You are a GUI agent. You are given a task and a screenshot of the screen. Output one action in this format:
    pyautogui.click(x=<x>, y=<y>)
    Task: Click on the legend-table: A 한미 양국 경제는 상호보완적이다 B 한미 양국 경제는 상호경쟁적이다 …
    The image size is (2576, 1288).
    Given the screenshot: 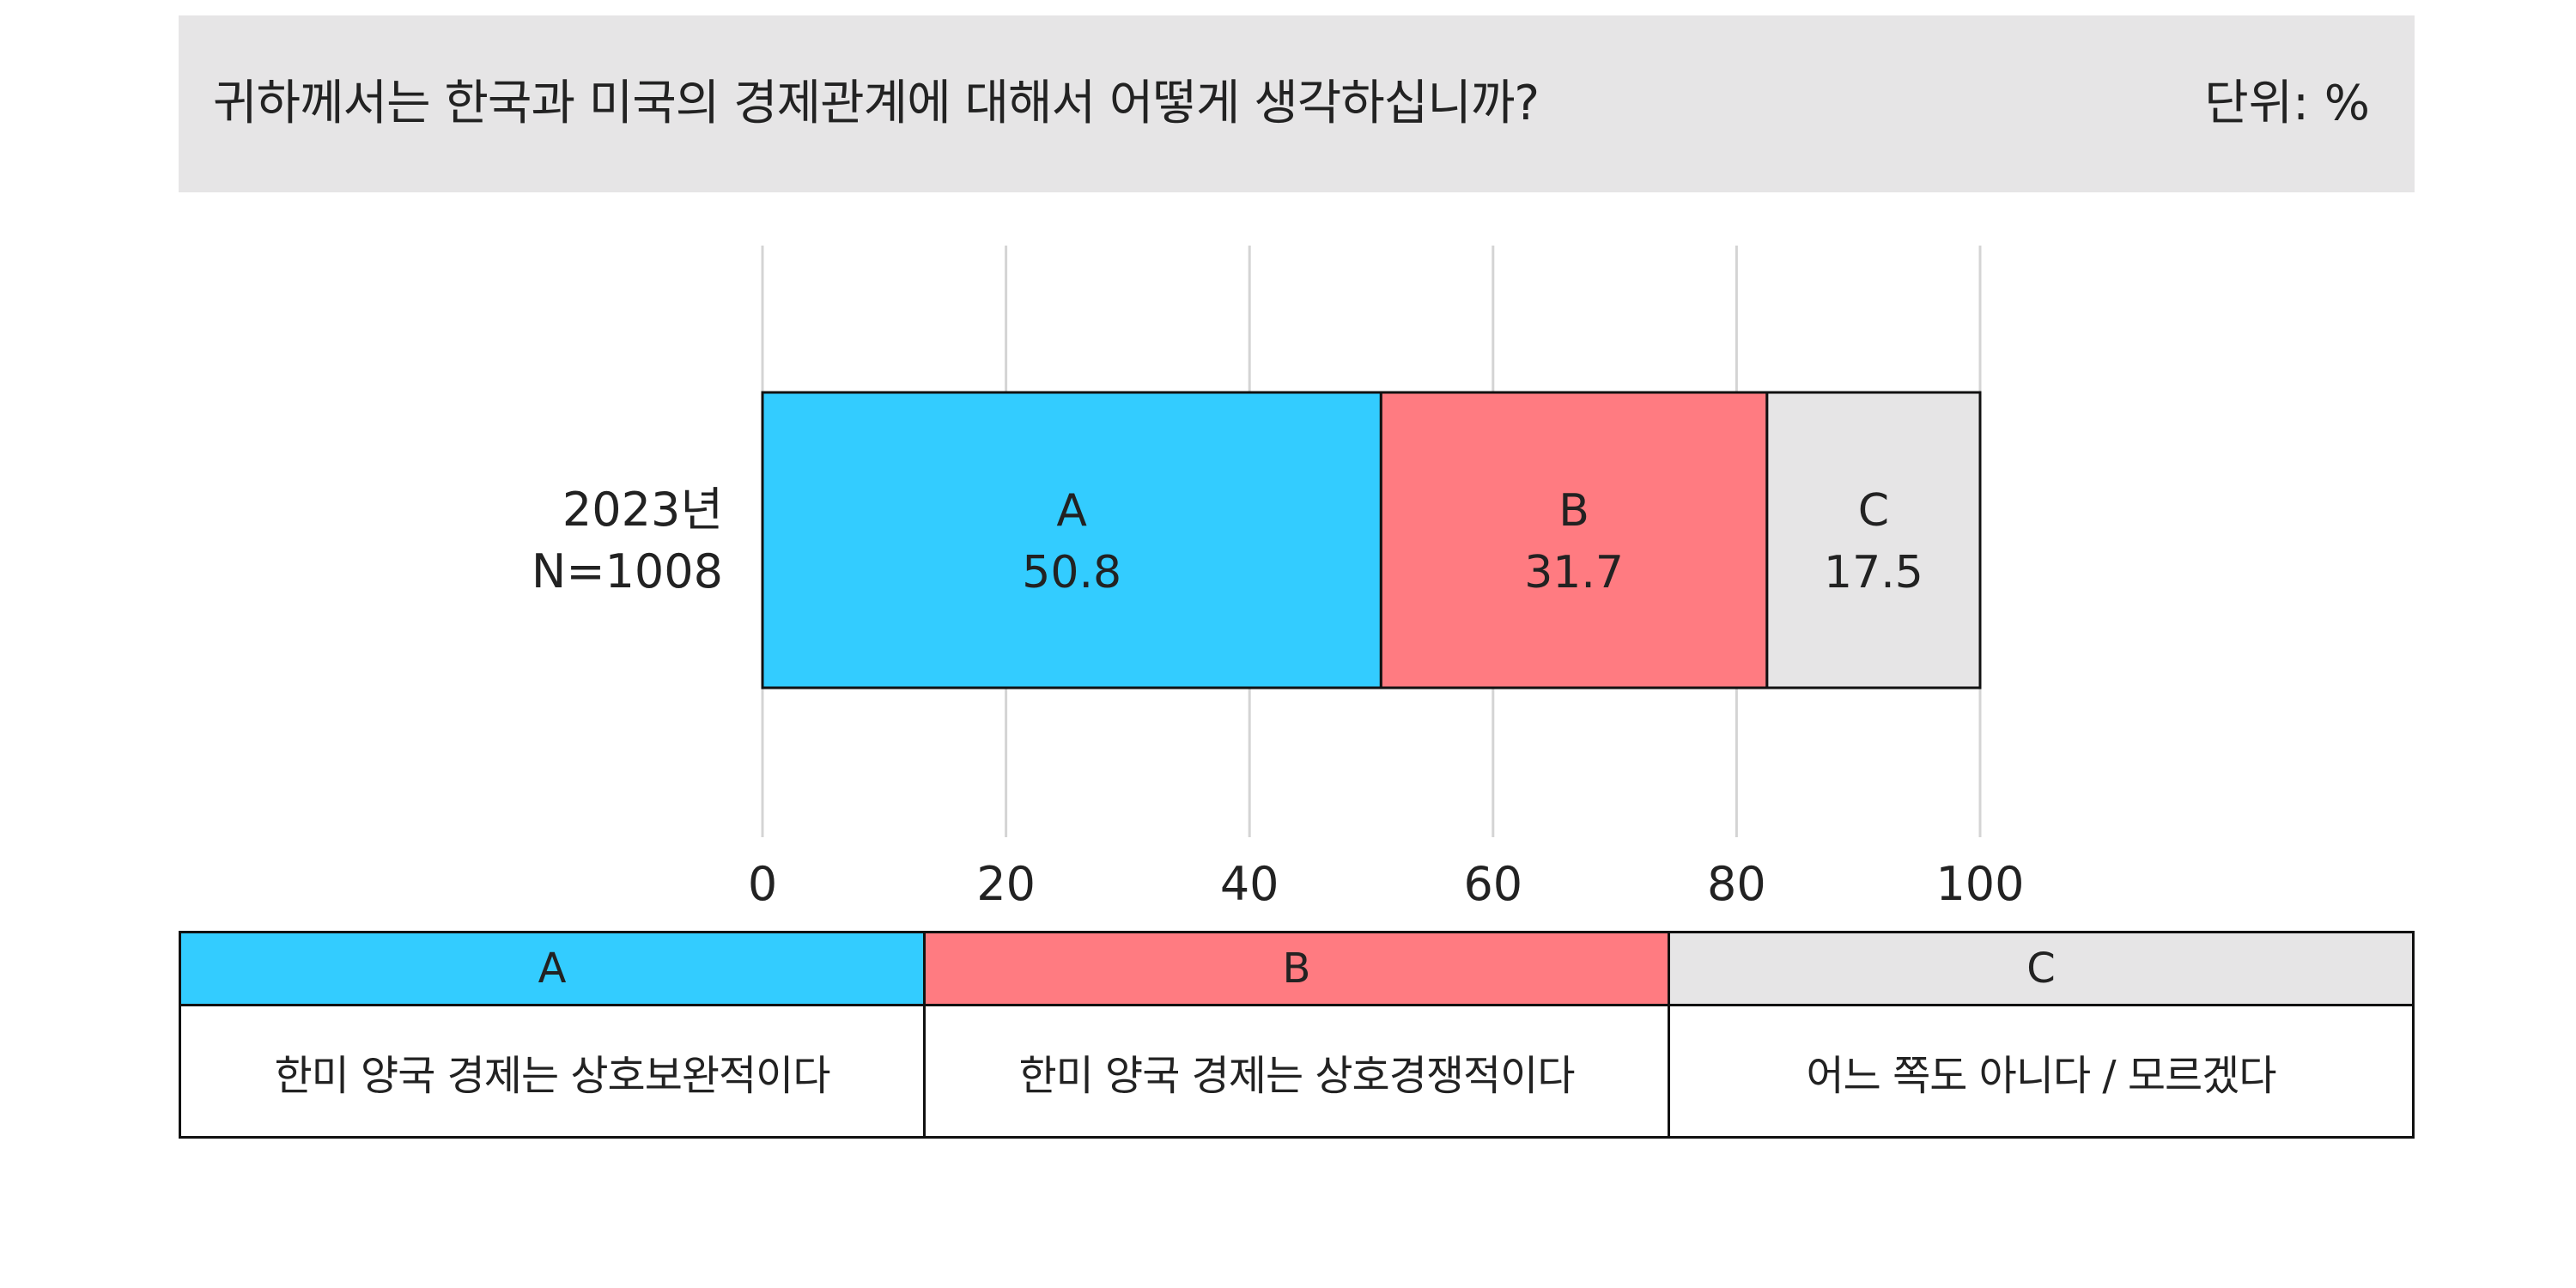 What is the action you would take?
    pyautogui.click(x=1297, y=1035)
    